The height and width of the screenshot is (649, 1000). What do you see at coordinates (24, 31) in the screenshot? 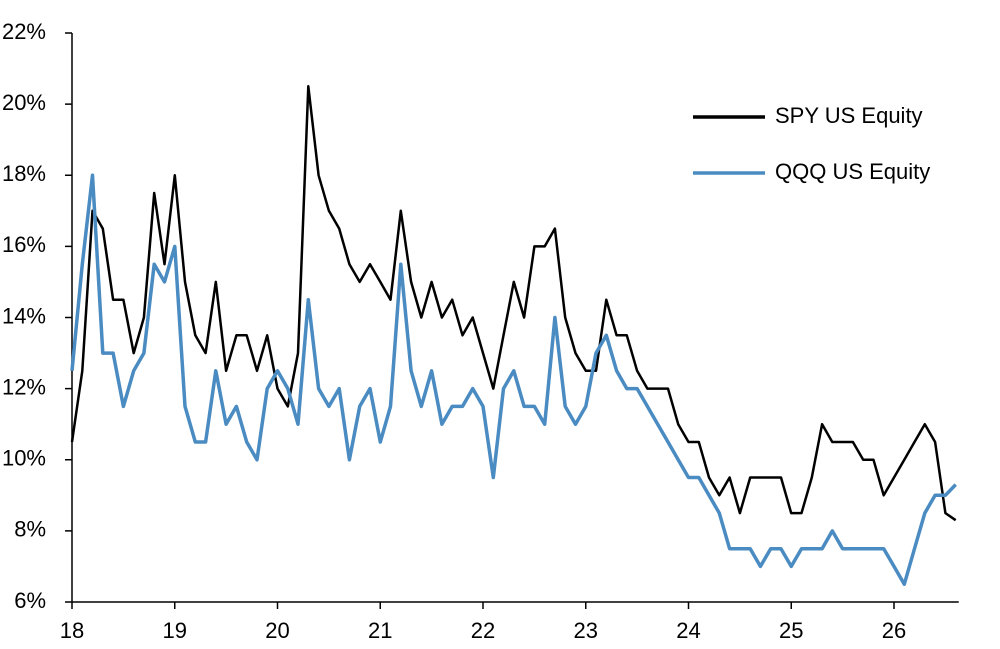
I see `y-tick-label: 22%` at bounding box center [24, 31].